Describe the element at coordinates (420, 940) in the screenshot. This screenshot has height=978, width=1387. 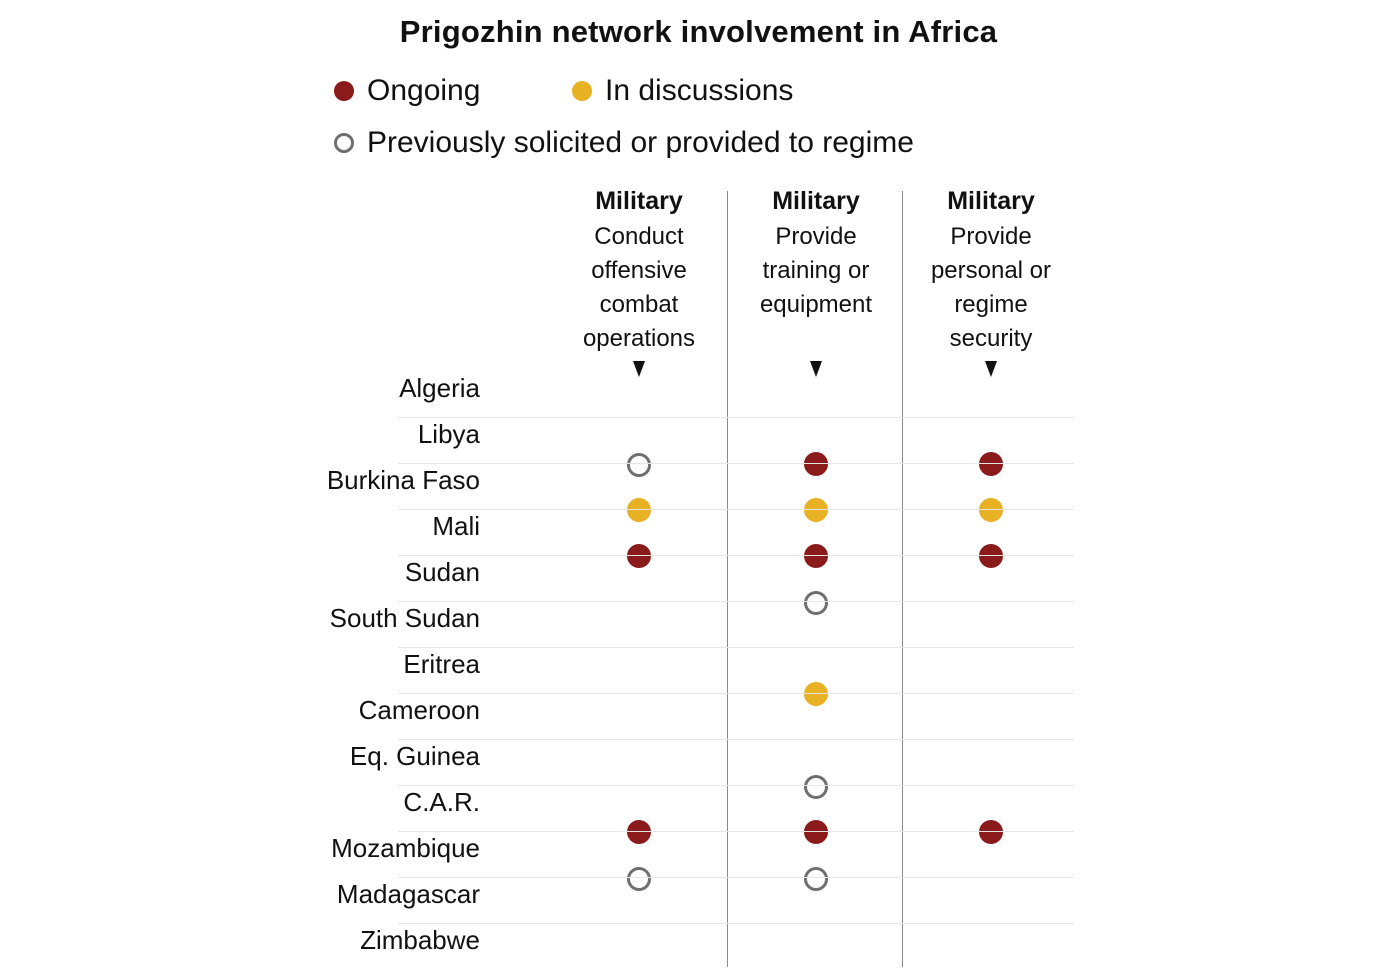
I see `row-label-country: Zimbabwe` at that location.